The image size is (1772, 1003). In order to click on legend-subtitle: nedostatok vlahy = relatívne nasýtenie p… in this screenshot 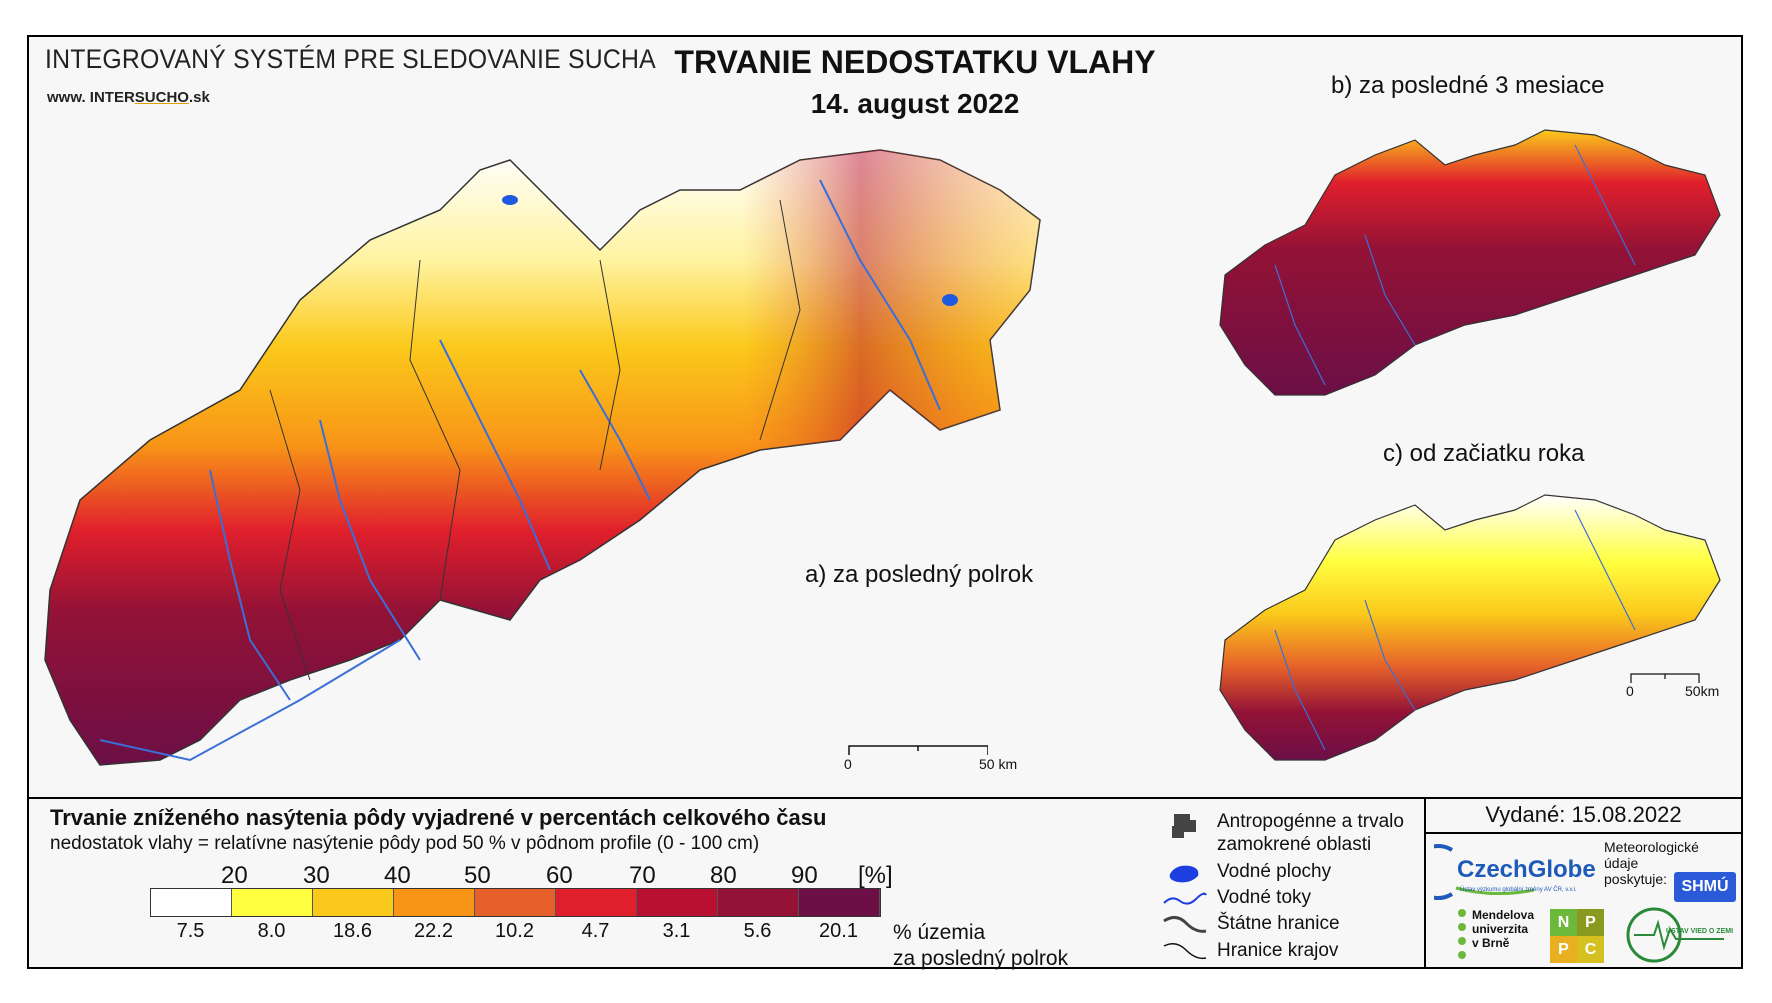, I will do `click(405, 843)`.